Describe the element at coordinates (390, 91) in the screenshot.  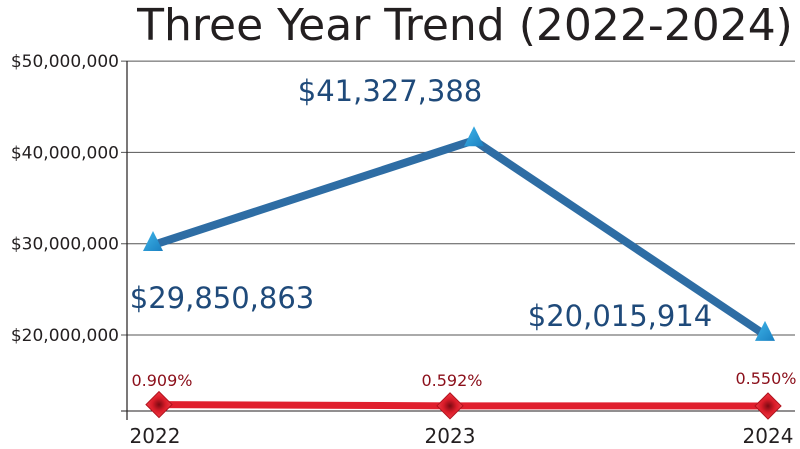
I see `data-label-amount: $41,327,388` at that location.